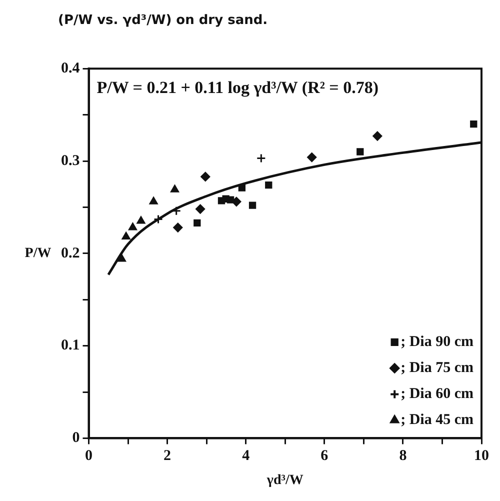  I want to click on legend-label: ; Dia 45 cm, so click(437, 420).